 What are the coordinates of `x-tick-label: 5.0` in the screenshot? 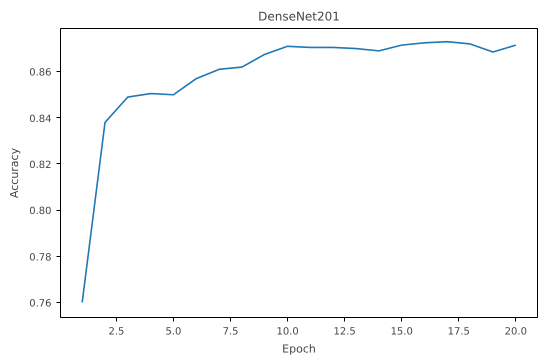 It's located at (174, 332).